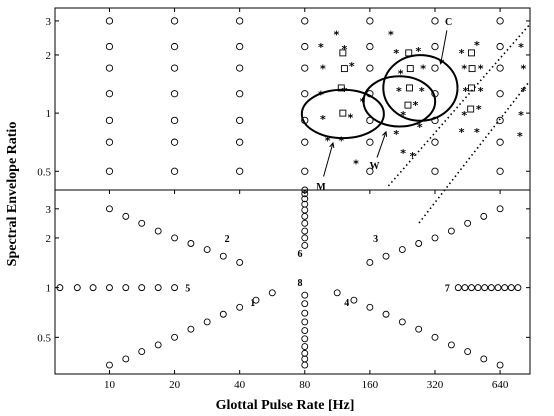 This screenshot has height=416, width=554. Describe the element at coordinates (240, 385) in the screenshot. I see `x-tick-label: 40` at that location.